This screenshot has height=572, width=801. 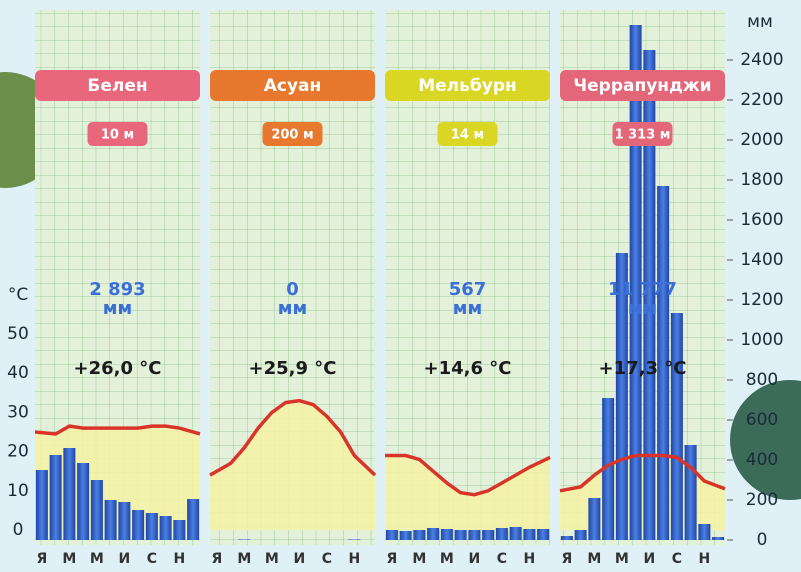 I want to click on y-tick-label: 2200, so click(x=761, y=100).